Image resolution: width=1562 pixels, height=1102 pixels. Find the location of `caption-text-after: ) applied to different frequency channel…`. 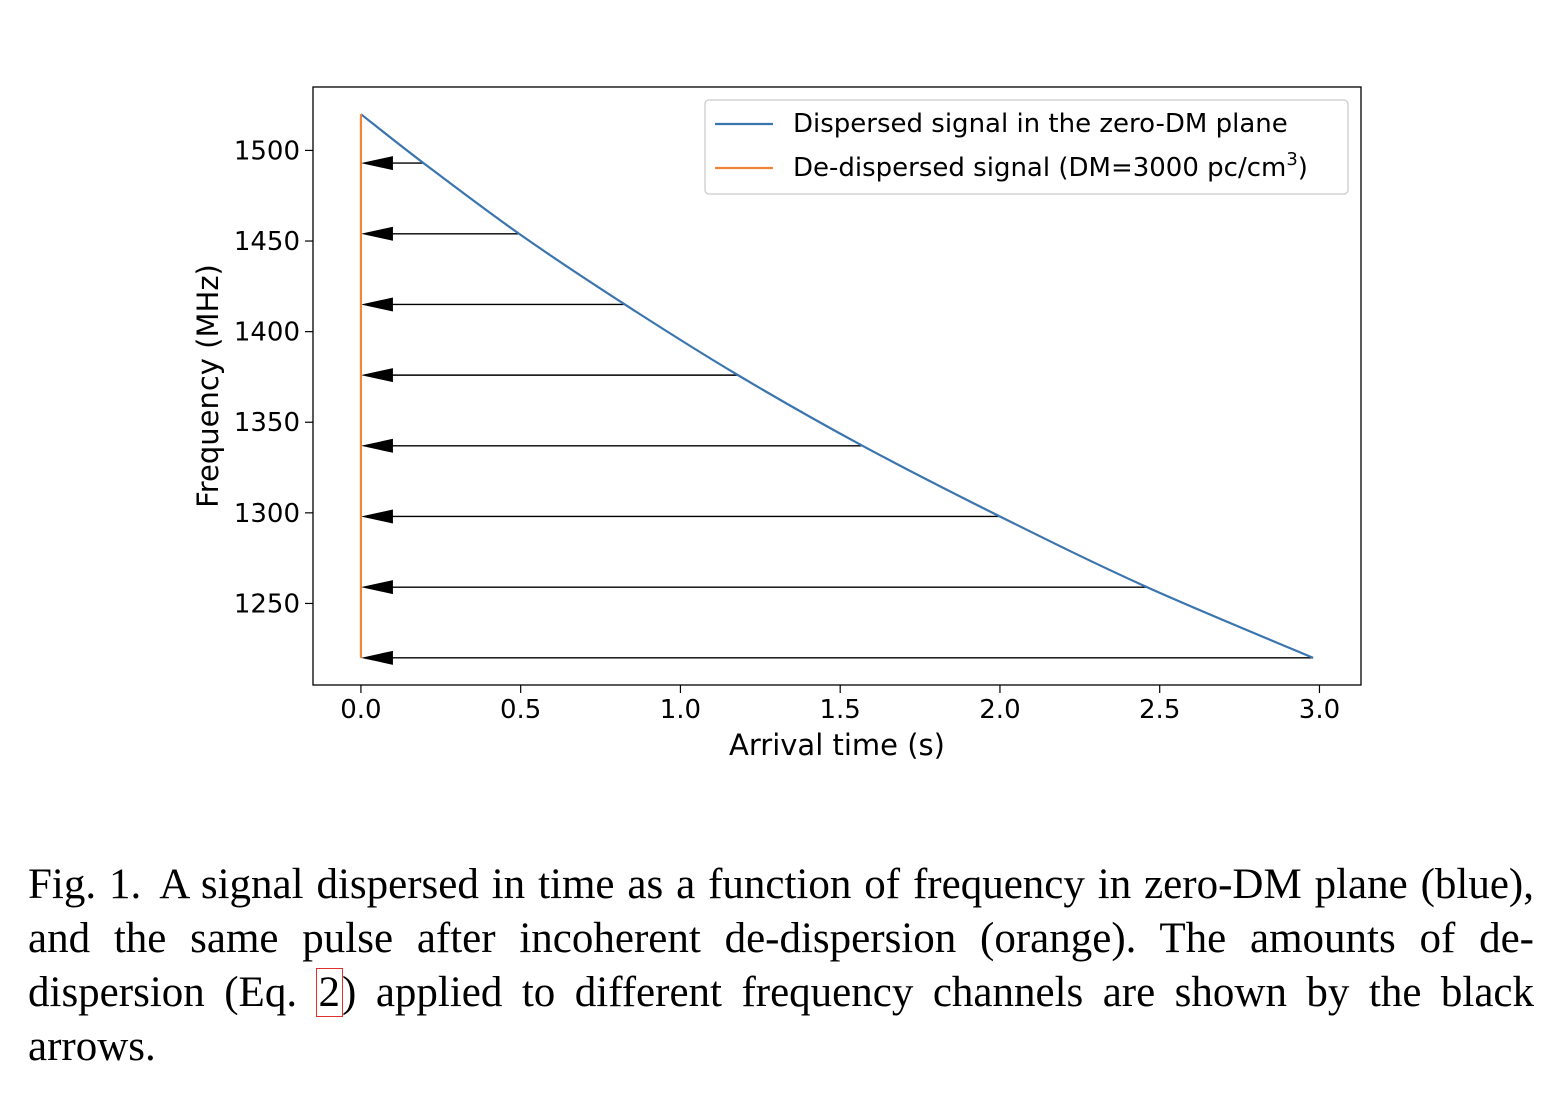

caption-text-after: ) applied to different frequency channel… is located at coordinates (781, 1019).